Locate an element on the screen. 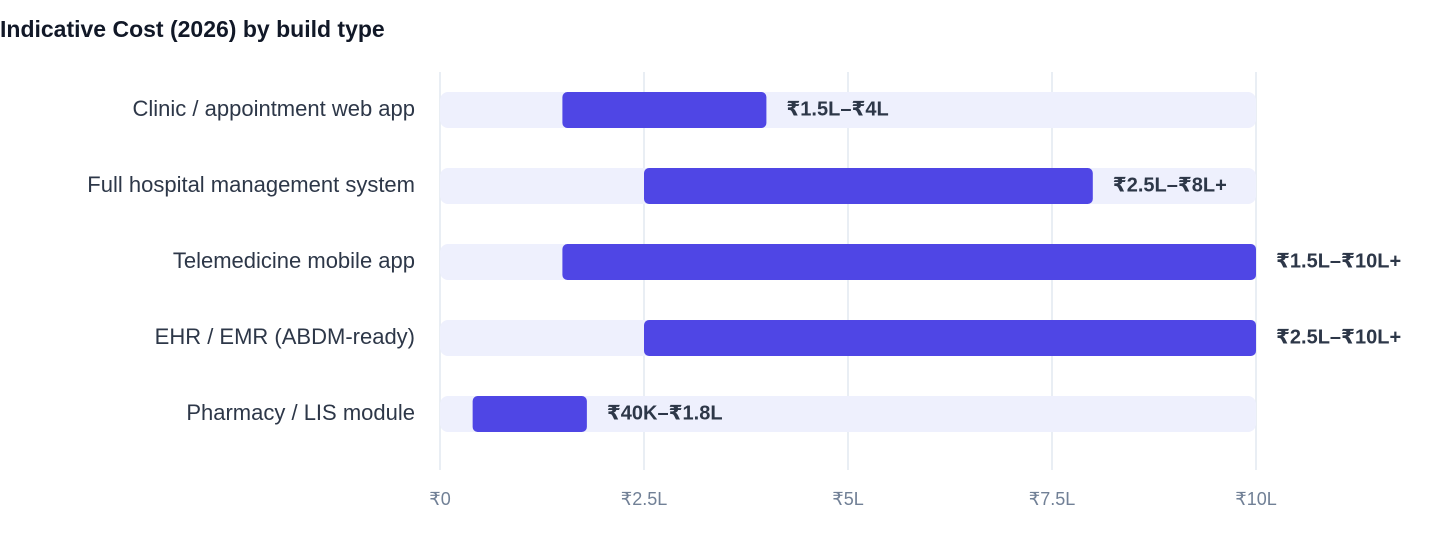 Image resolution: width=1440 pixels, height=560 pixels. x-tick-label: ₹10L is located at coordinates (1255, 499).